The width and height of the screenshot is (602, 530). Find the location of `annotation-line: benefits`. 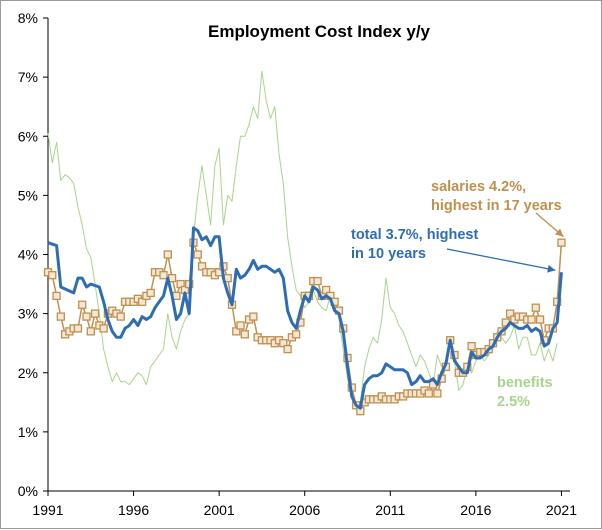

annotation-line: benefits is located at coordinates (525, 383).